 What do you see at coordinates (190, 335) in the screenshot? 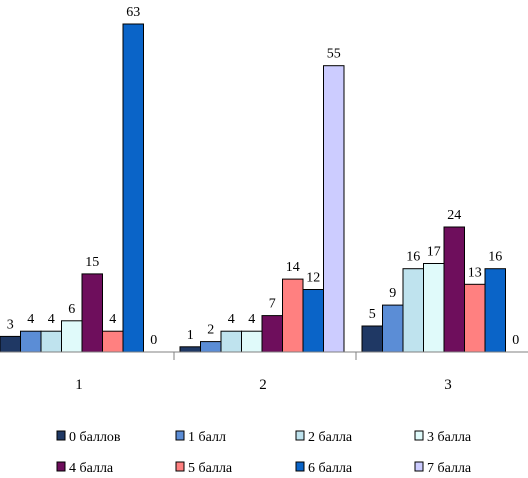
I see `data-label-series-0-cat-2: 1` at bounding box center [190, 335].